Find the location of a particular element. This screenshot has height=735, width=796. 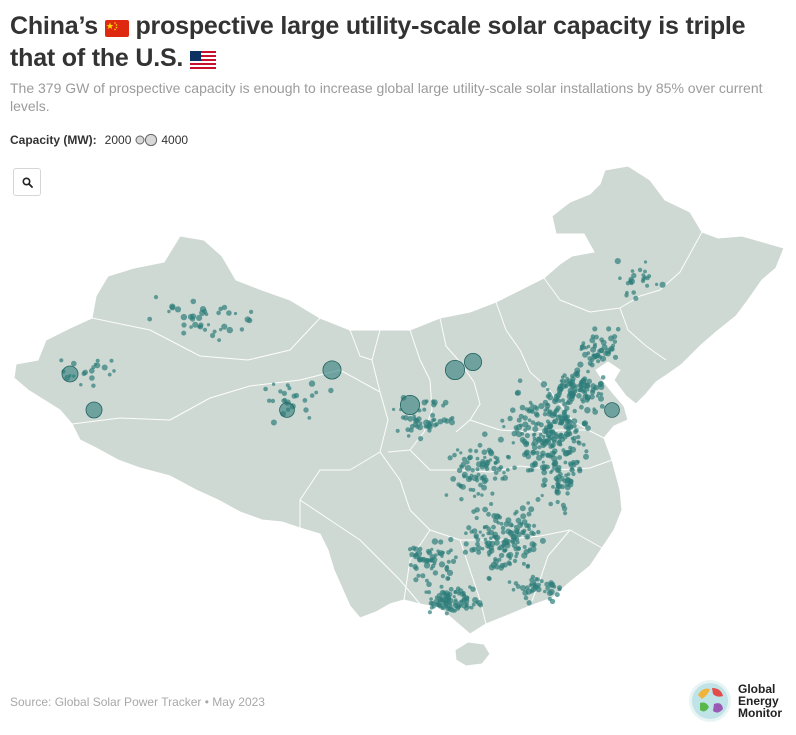

hainan-island is located at coordinates (472, 654).